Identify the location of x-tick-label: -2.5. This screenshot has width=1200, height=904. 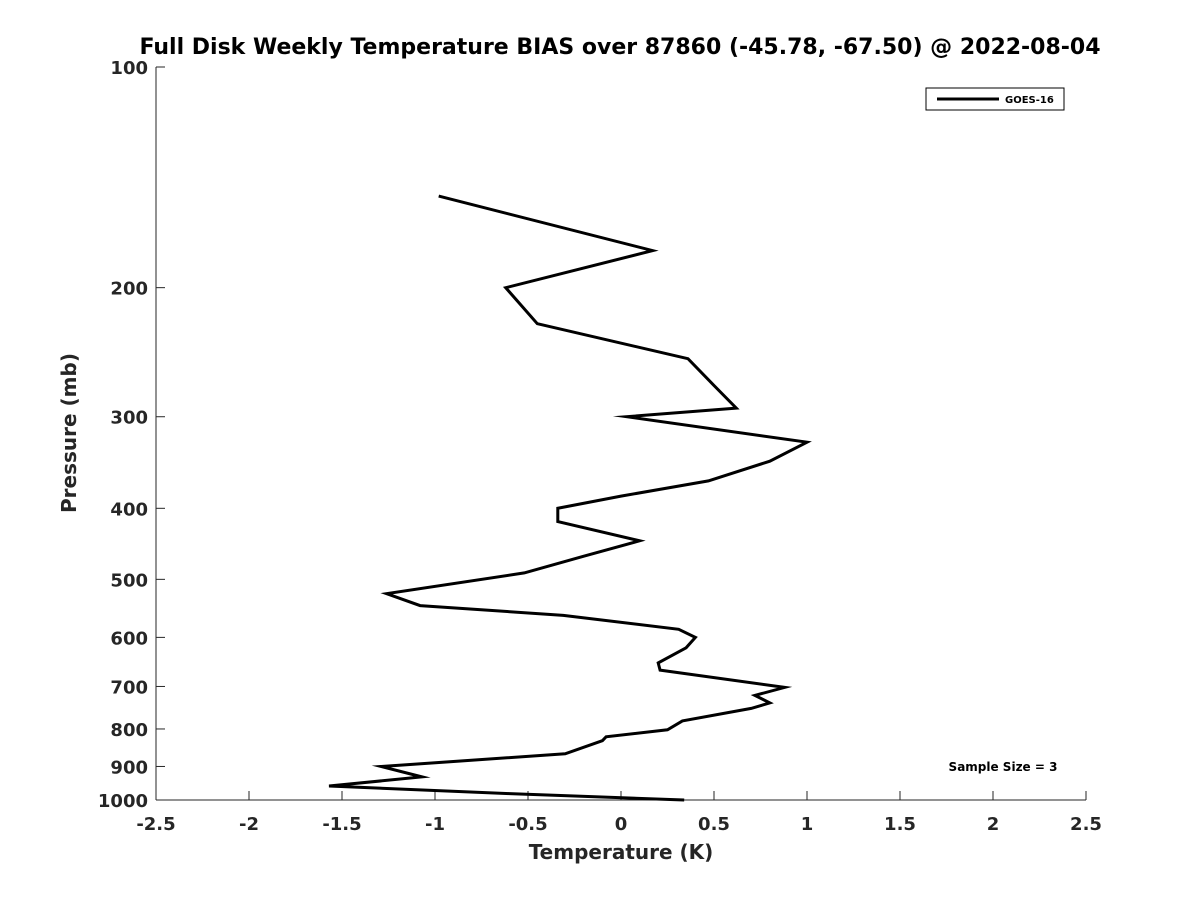
(155, 824).